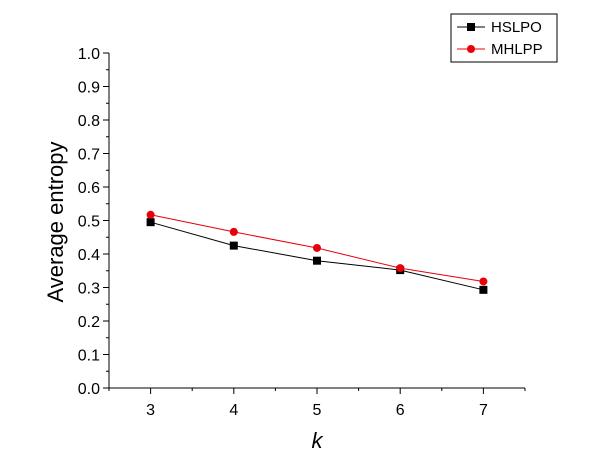 The width and height of the screenshot is (610, 467). What do you see at coordinates (400, 410) in the screenshot?
I see `x-tick-label: 6` at bounding box center [400, 410].